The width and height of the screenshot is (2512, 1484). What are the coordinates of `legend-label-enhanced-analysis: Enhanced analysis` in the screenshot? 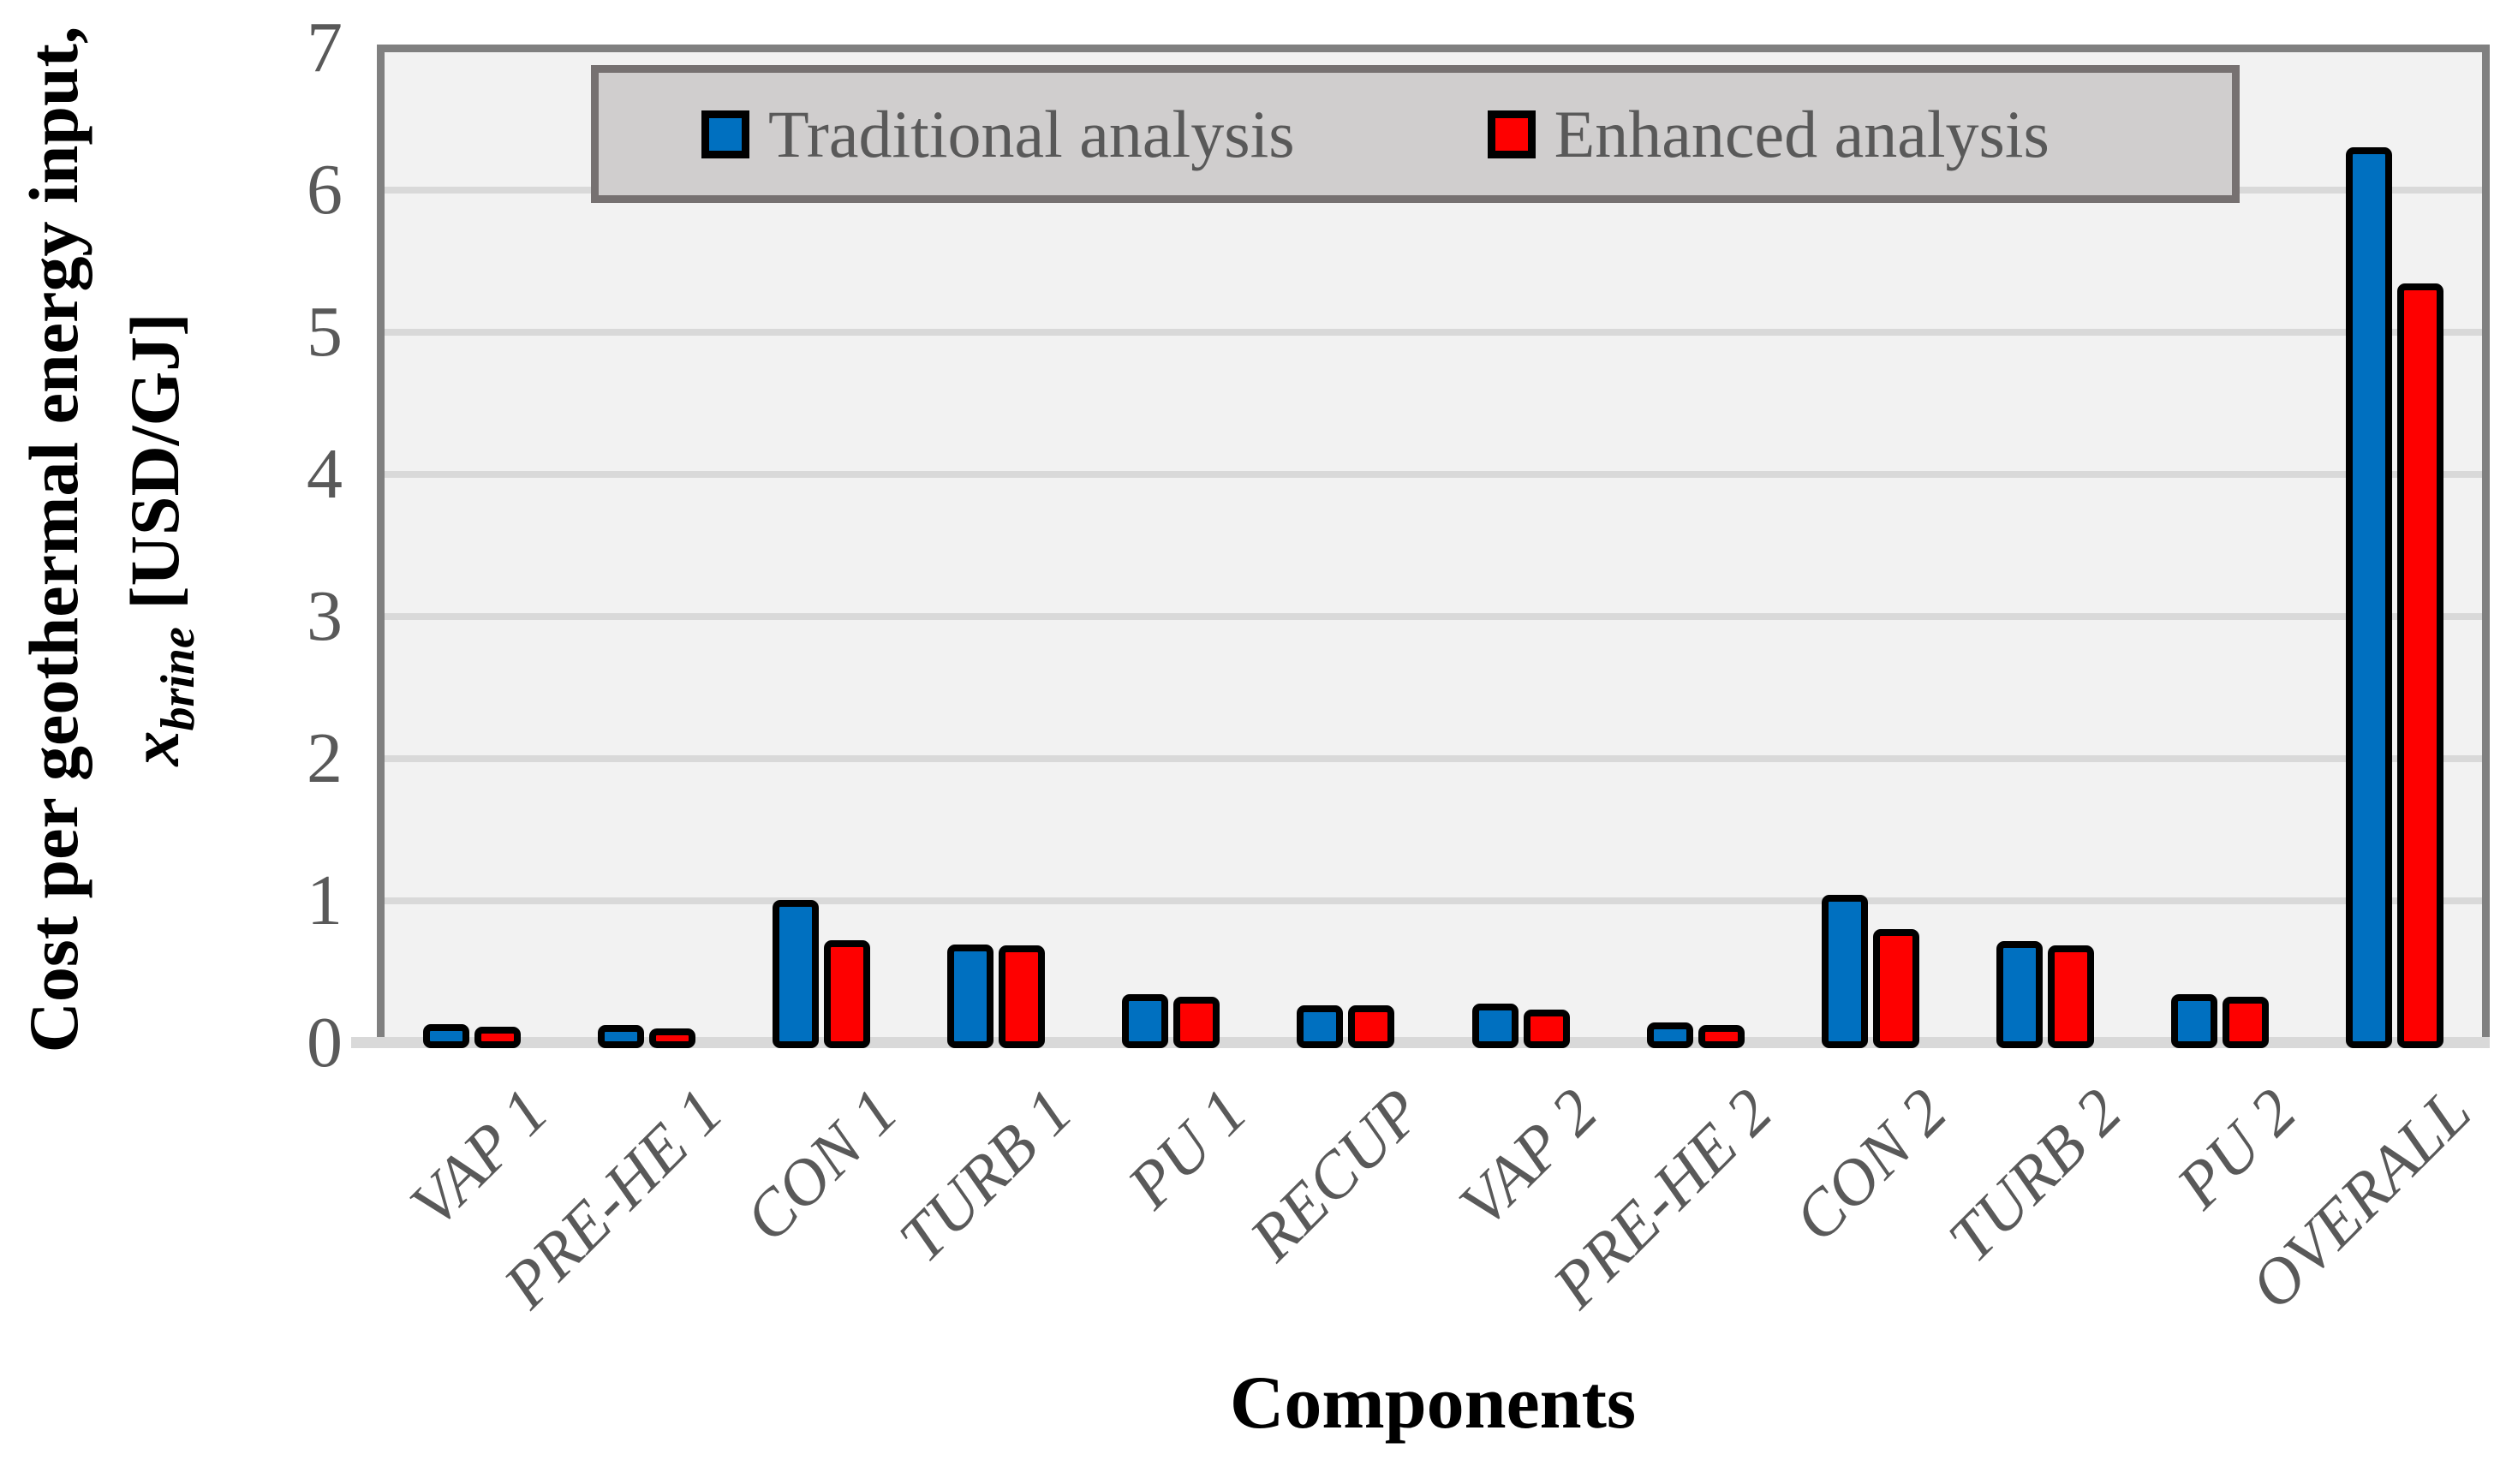 It's located at (1802, 134).